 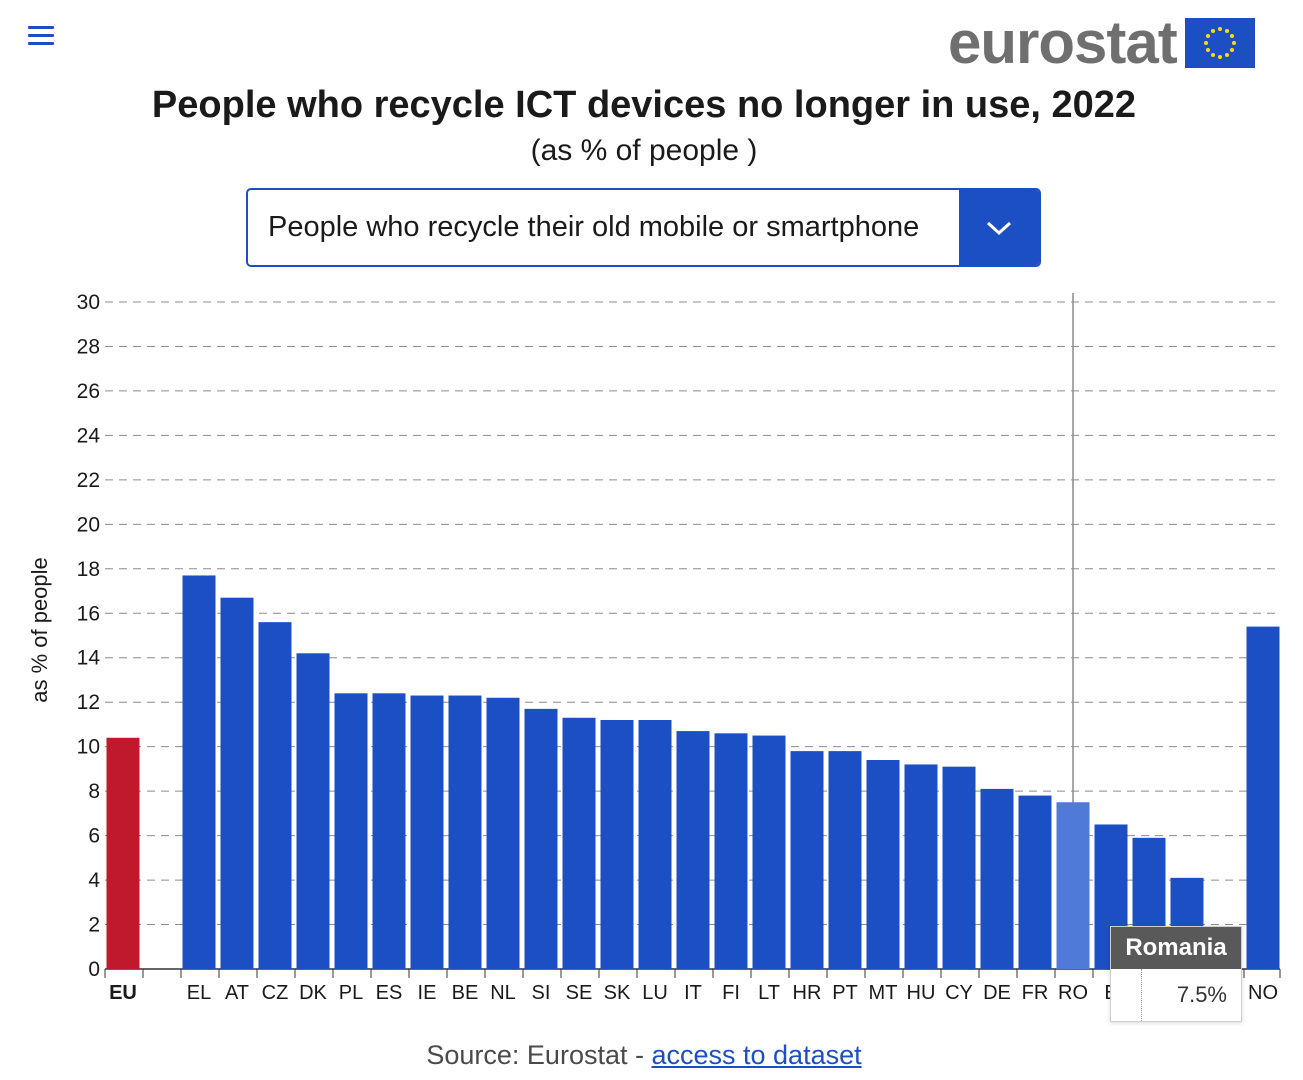 I want to click on x-tick-label: HU, so click(x=921, y=993).